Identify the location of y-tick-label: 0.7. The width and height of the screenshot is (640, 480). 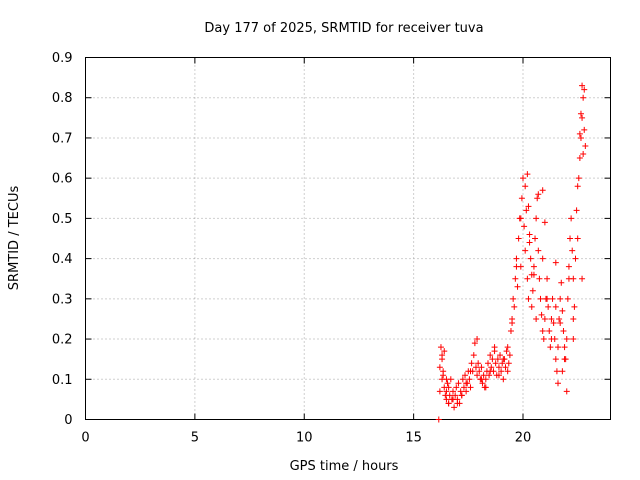
(62, 138).